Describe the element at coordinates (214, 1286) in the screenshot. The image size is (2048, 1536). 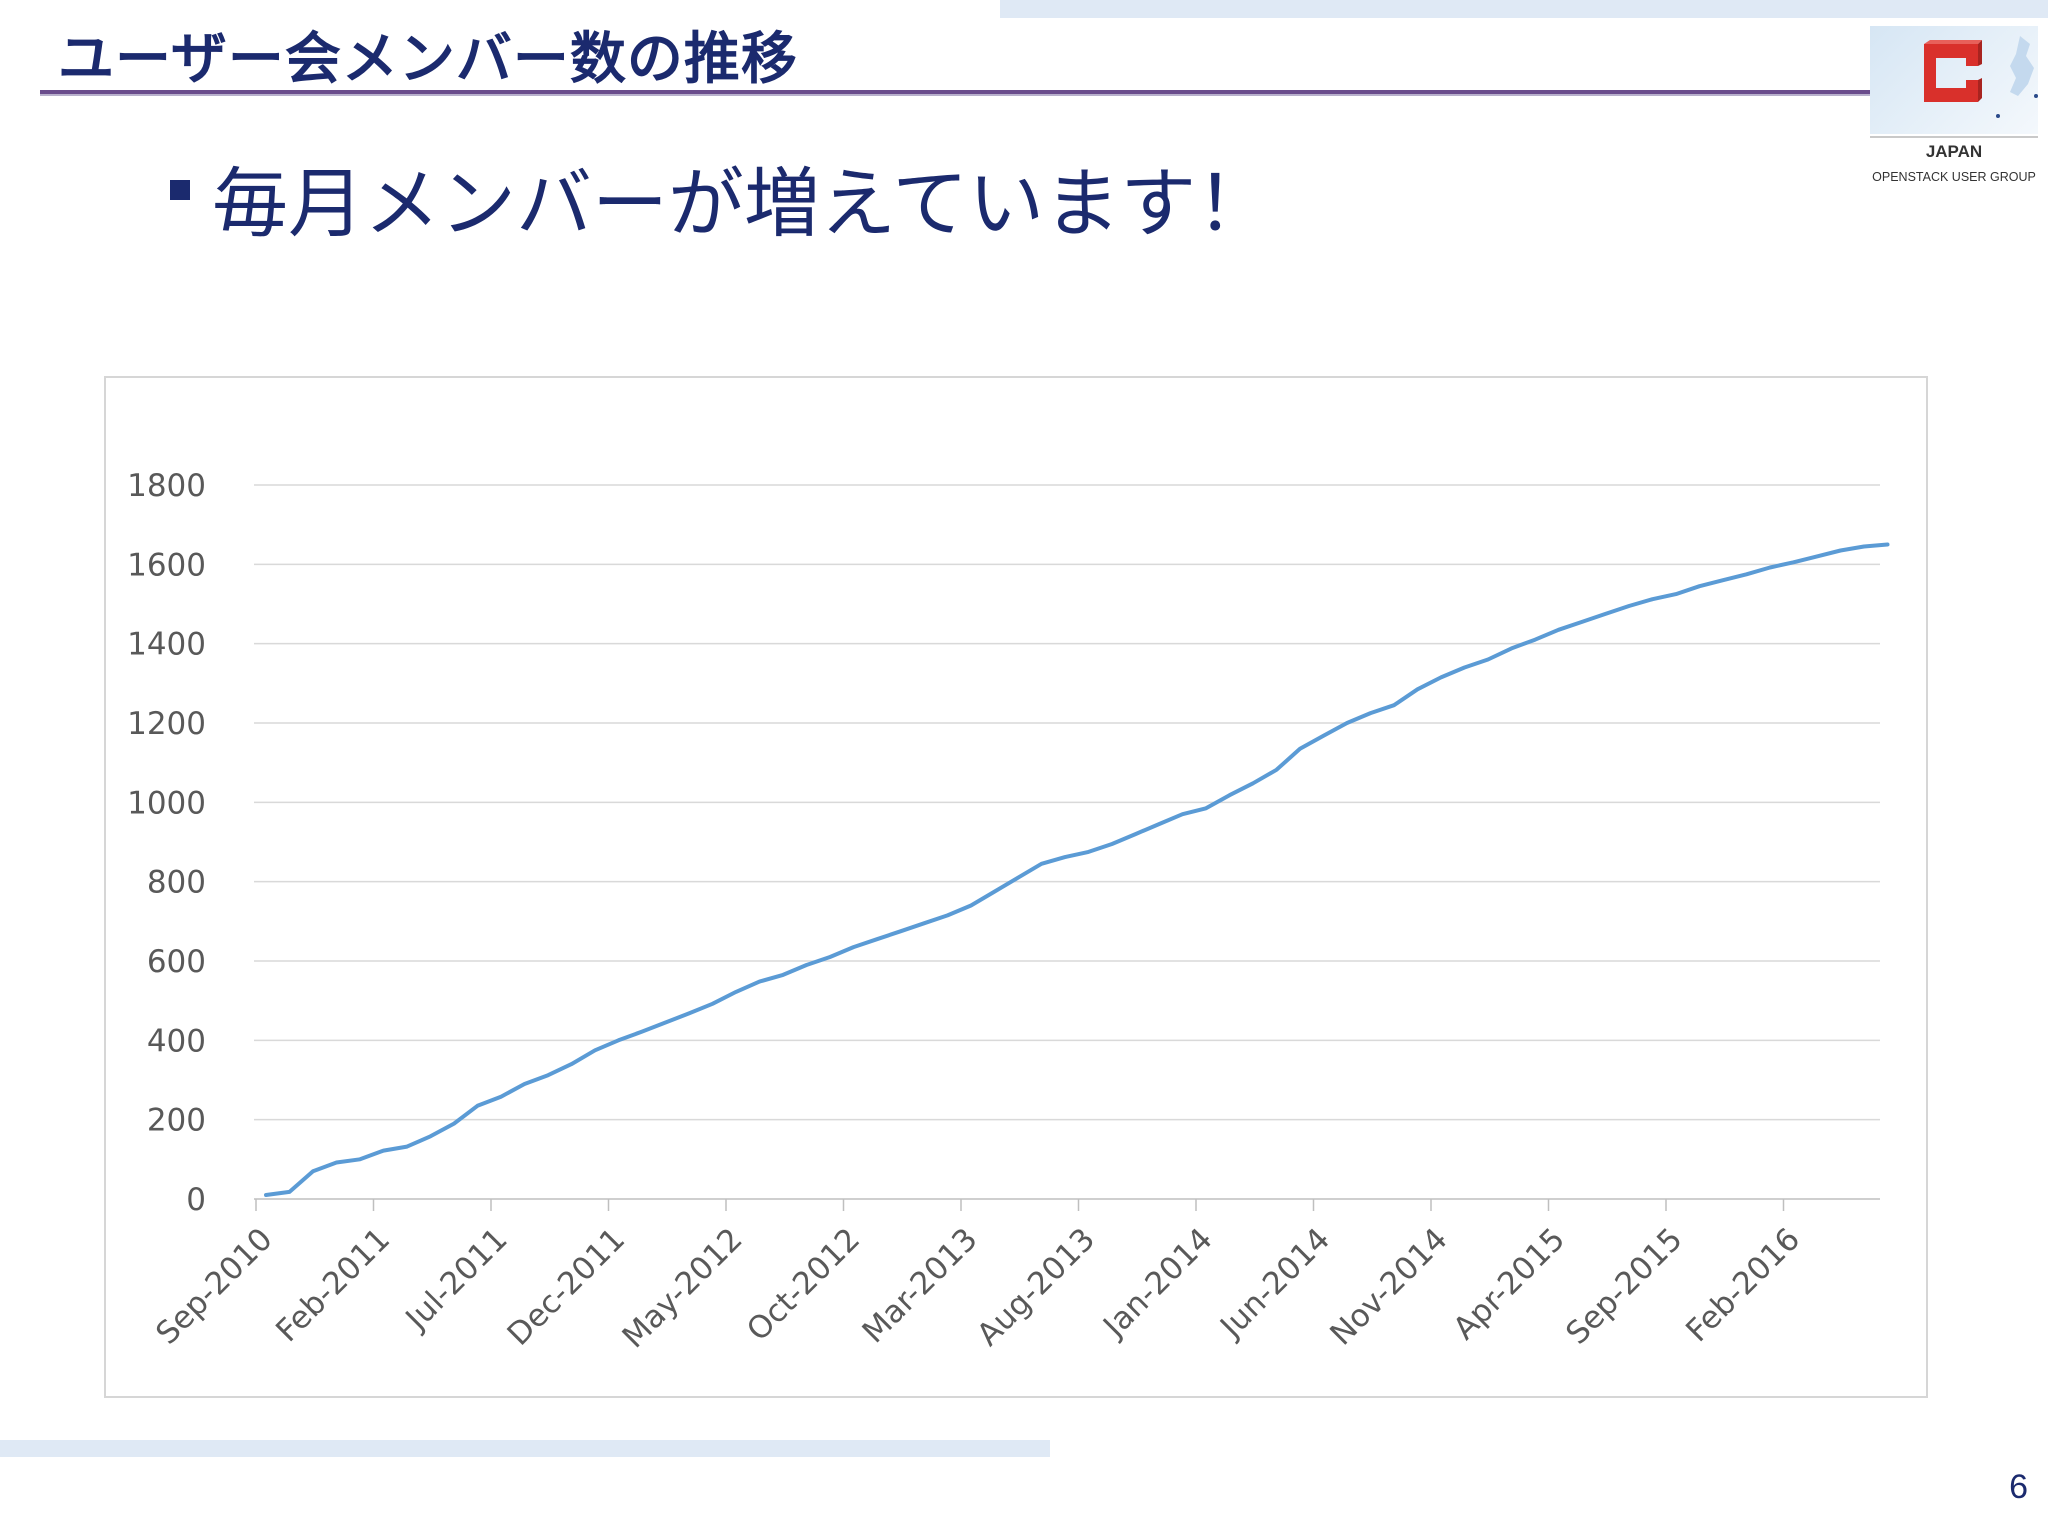
I see `x-tick-label: Sep-2010` at that location.